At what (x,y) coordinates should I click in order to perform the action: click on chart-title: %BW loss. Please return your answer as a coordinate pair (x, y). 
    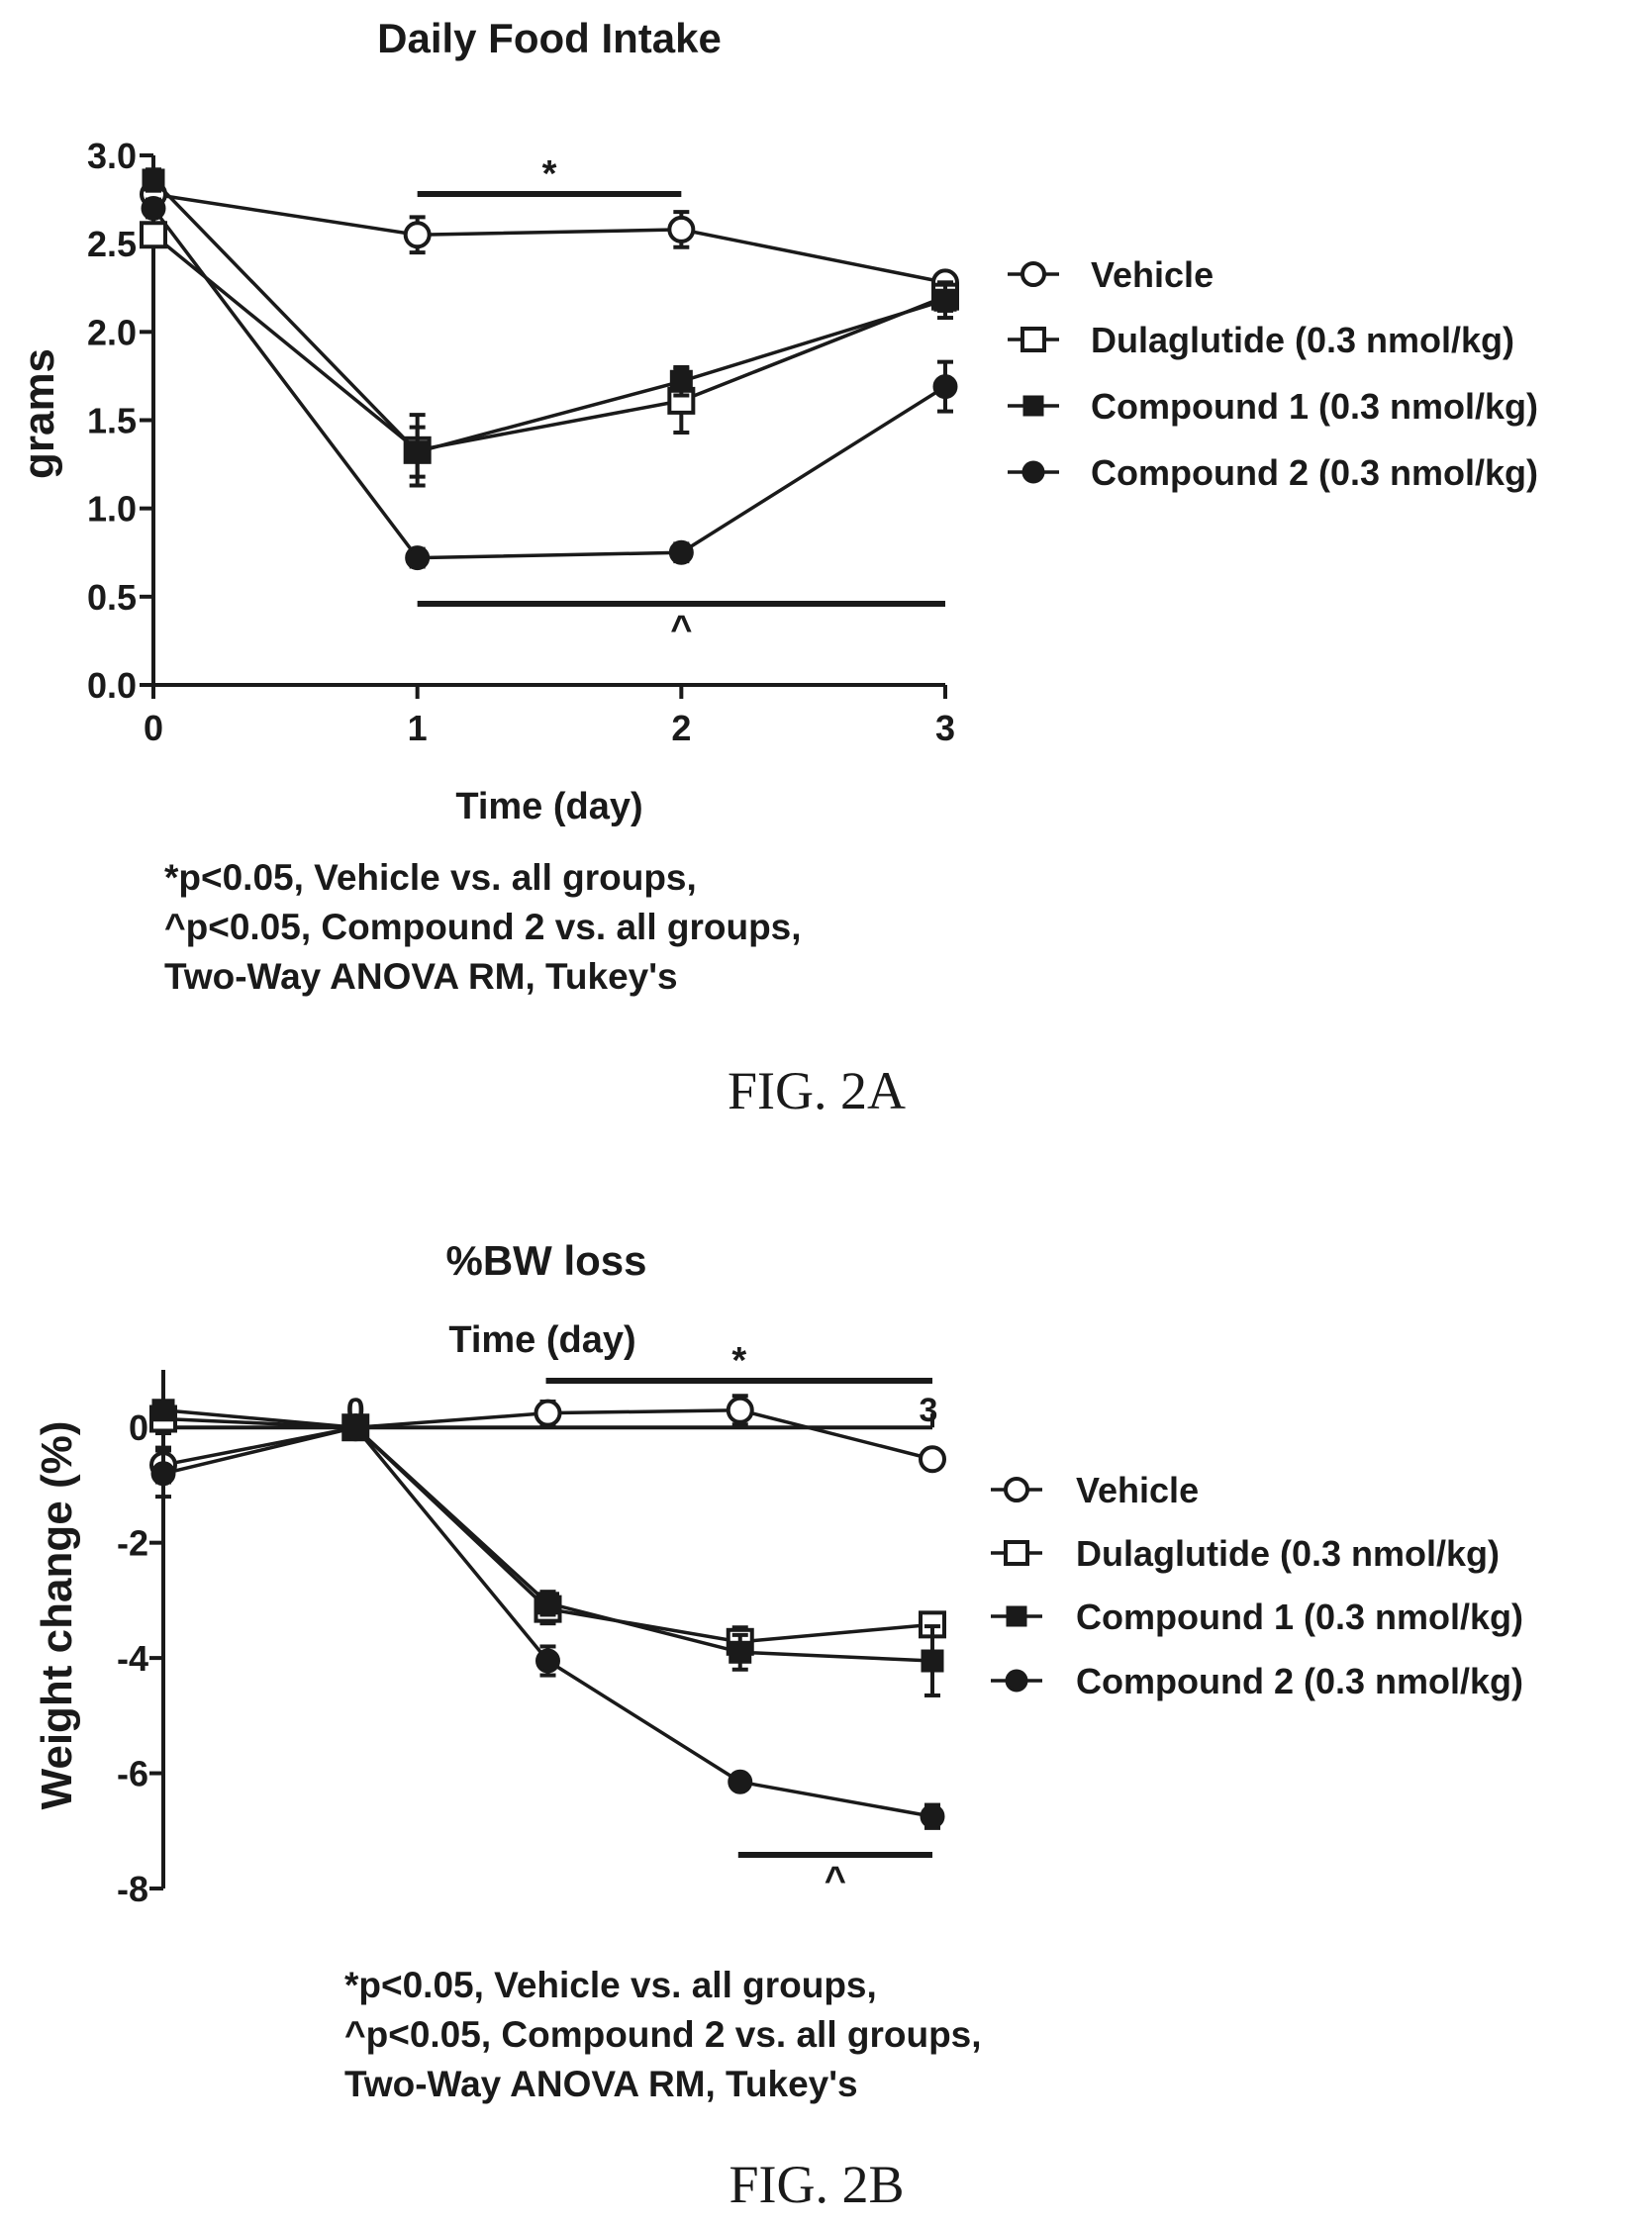
    Looking at the image, I should click on (545, 1260).